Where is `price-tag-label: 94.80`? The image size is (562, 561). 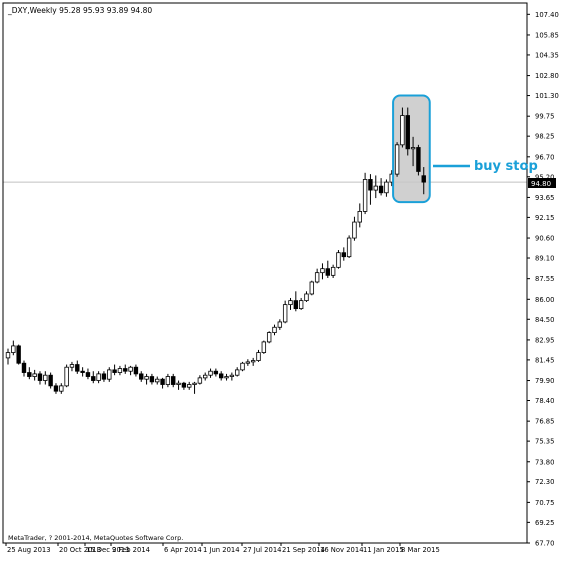 price-tag-label: 94.80 is located at coordinates (541, 184).